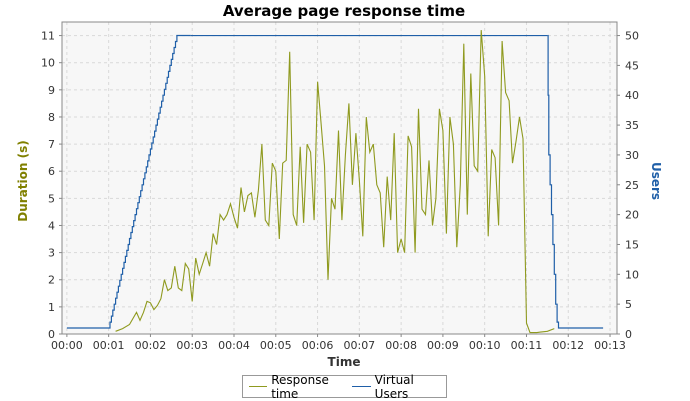  I want to click on tick-label-x: 00:07, so click(359, 345).